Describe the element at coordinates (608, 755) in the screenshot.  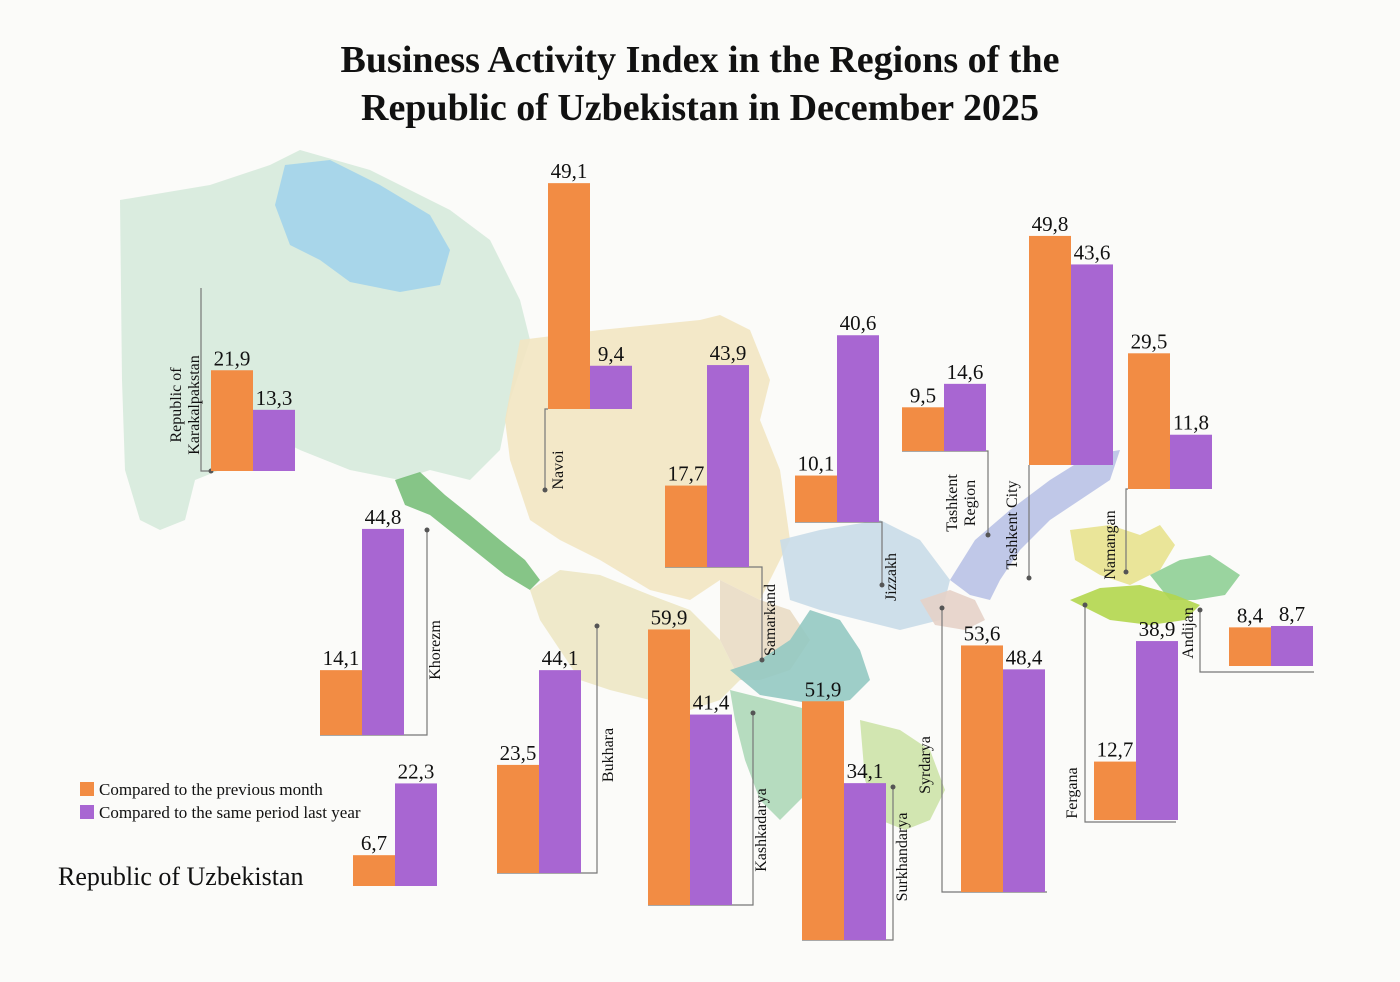
I see `region-label-bukhara: Bukhara` at that location.